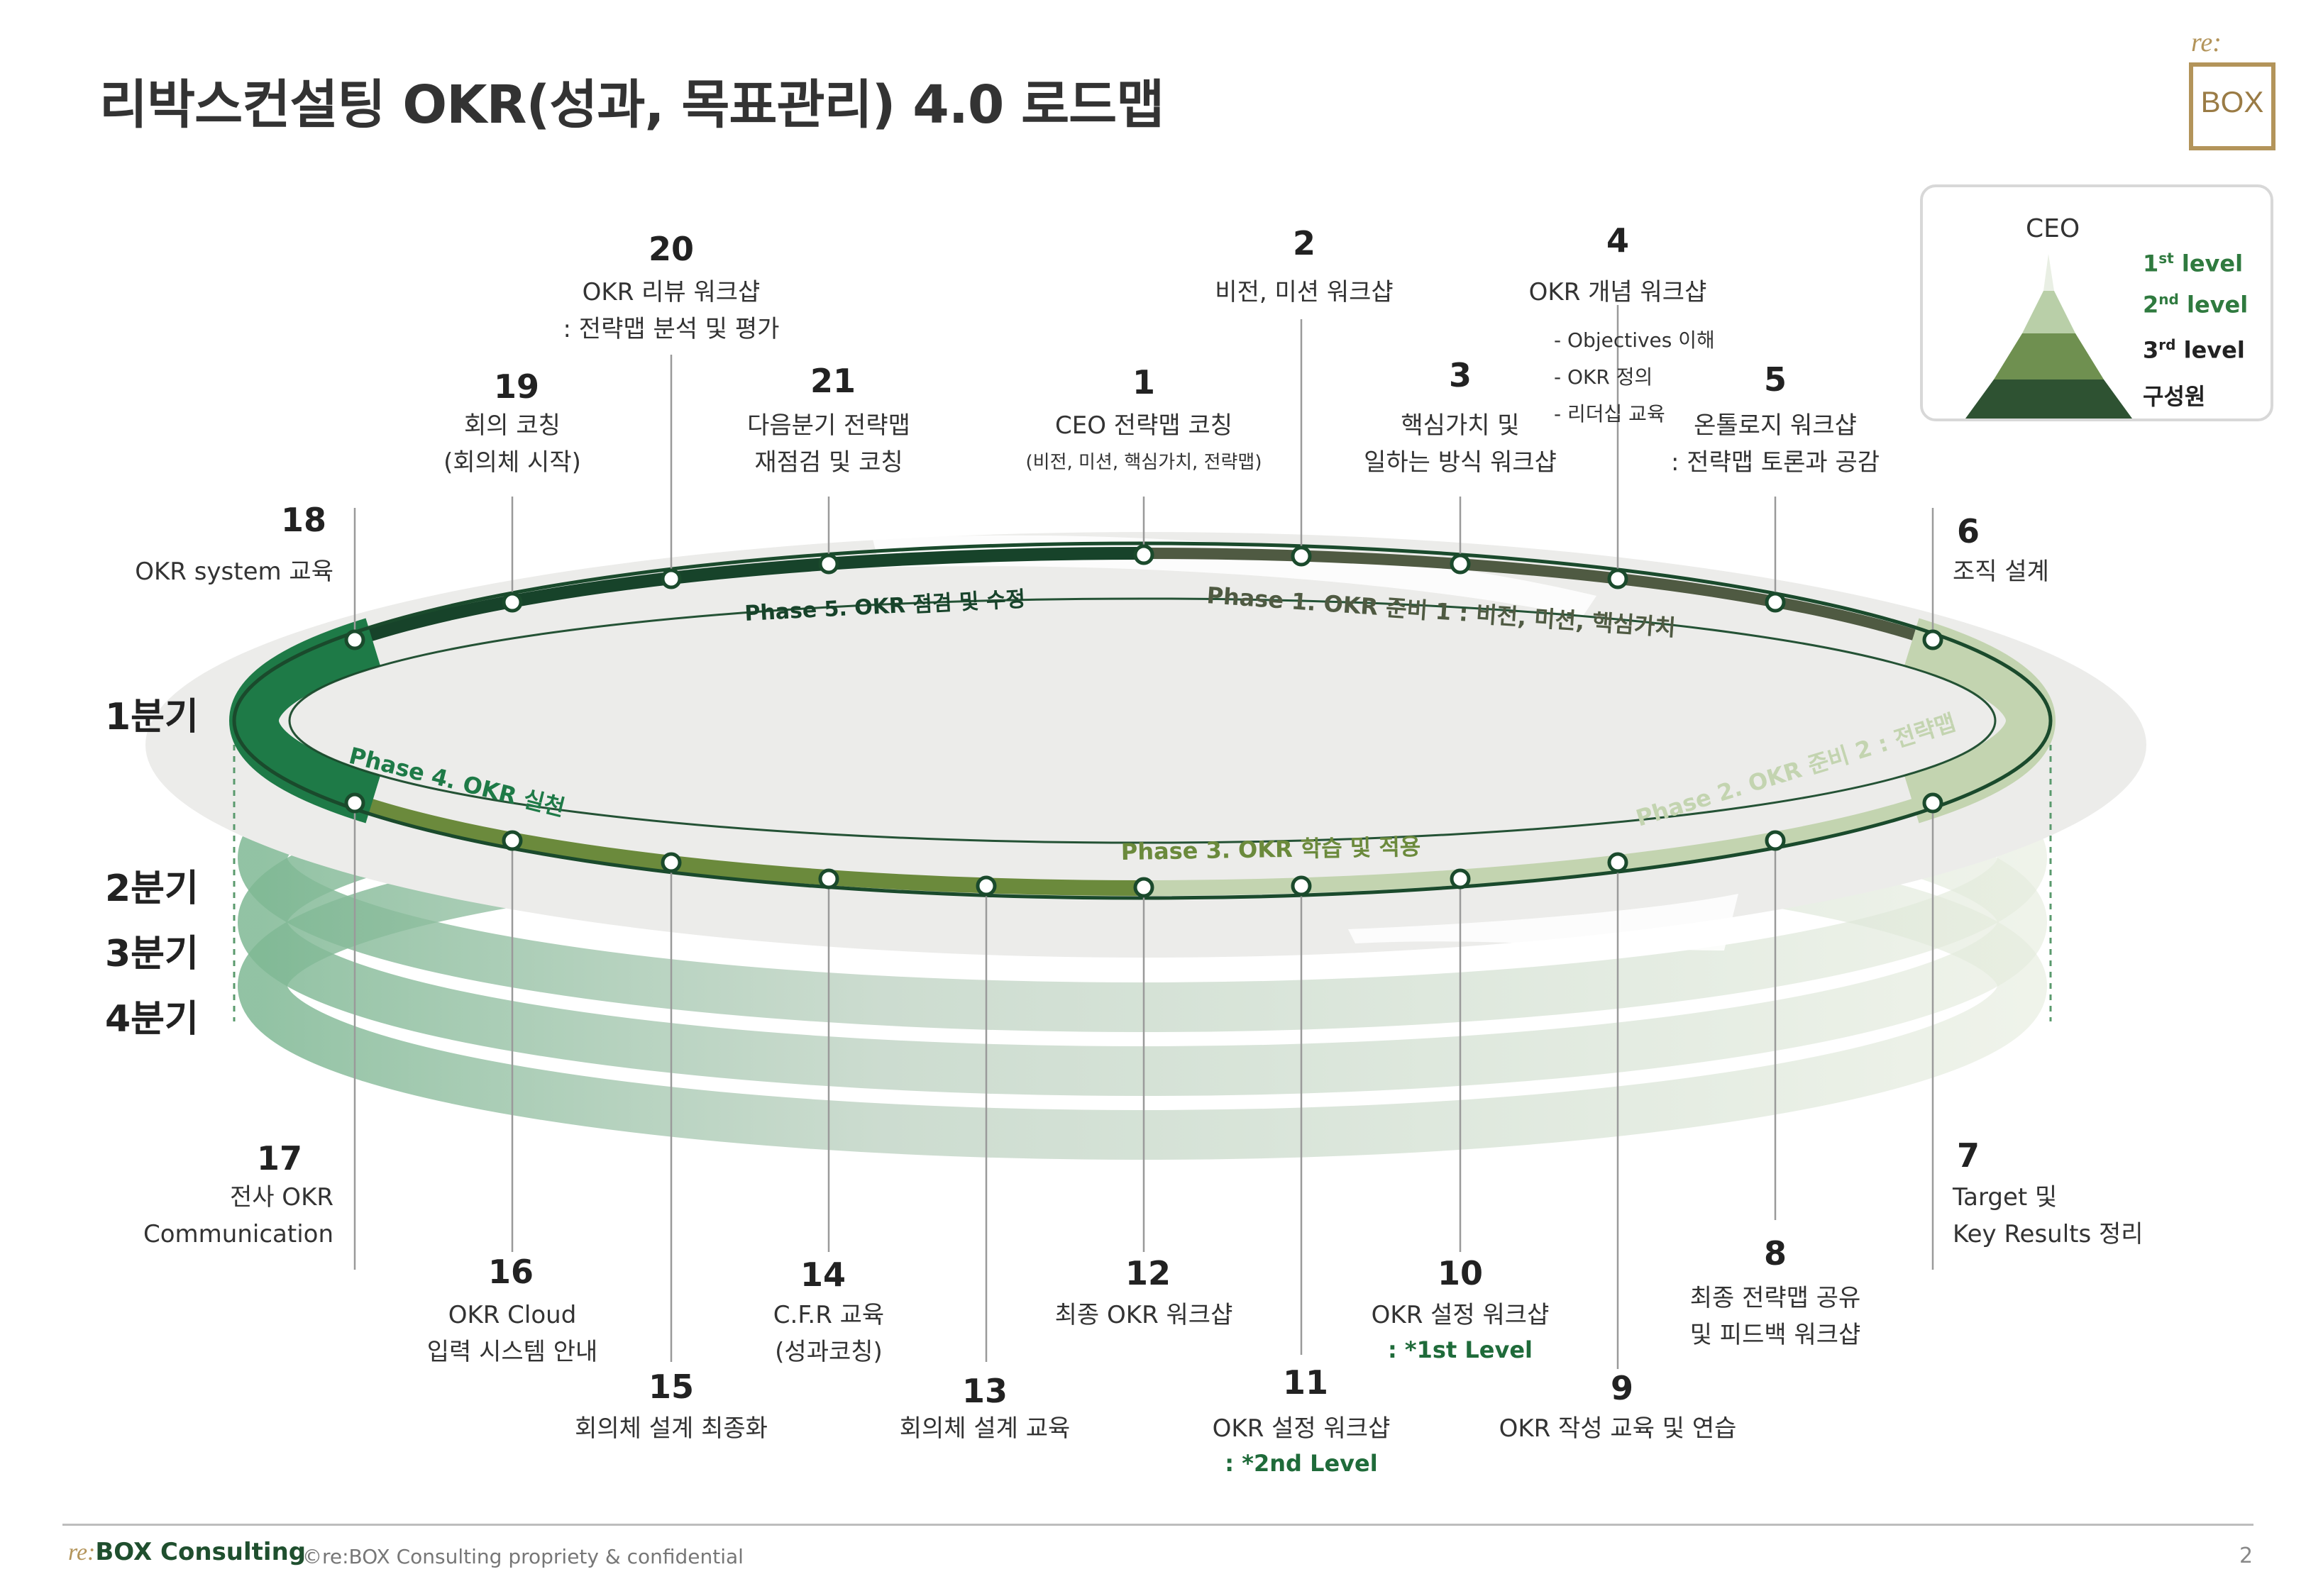  I want to click on step-3-line: 일하는 방식 워크샵, so click(1460, 463).